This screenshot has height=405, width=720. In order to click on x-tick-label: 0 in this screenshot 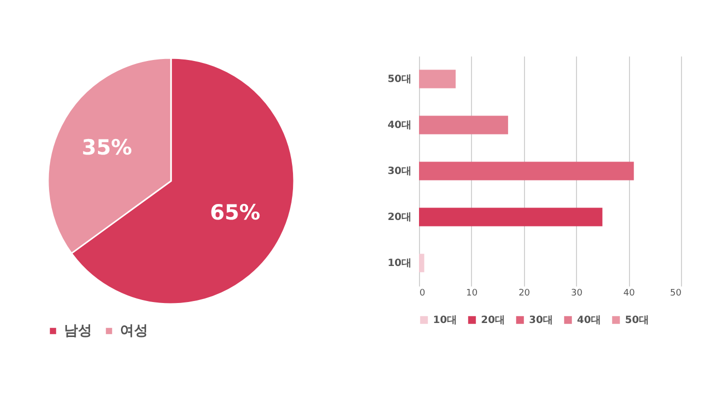, I will do `click(423, 293)`.